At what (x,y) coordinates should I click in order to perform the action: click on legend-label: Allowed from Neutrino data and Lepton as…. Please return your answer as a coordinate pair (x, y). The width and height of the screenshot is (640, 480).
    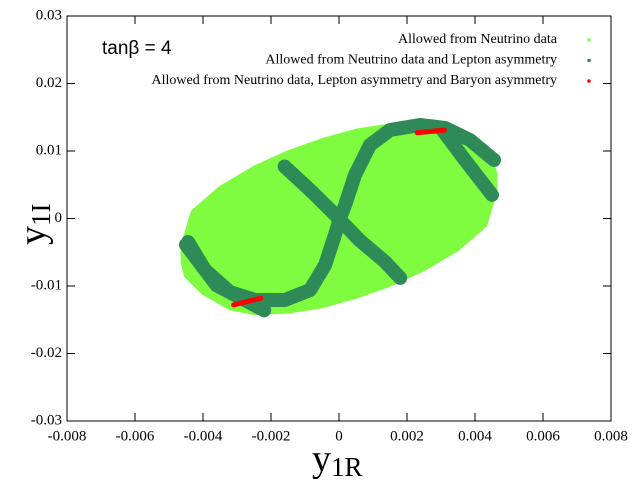
    Looking at the image, I should click on (411, 60).